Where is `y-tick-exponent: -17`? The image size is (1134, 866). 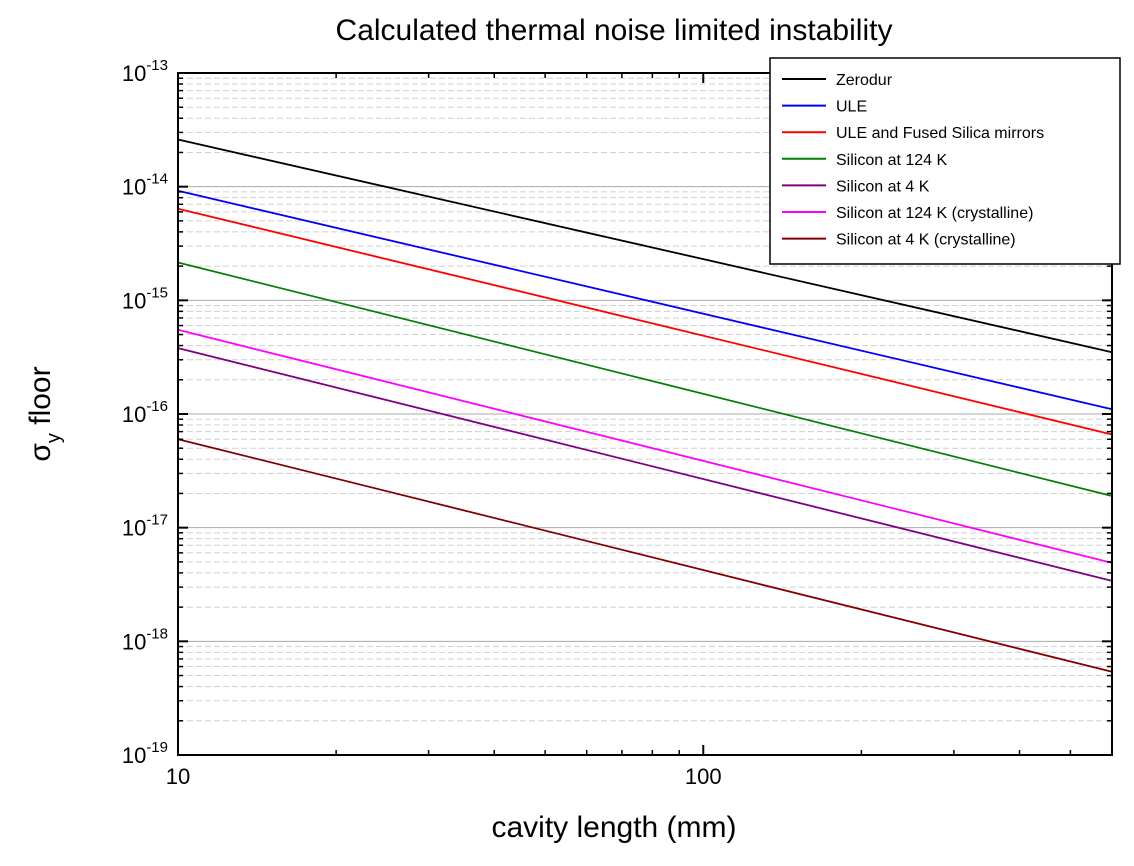
y-tick-exponent: -17 is located at coordinates (157, 520).